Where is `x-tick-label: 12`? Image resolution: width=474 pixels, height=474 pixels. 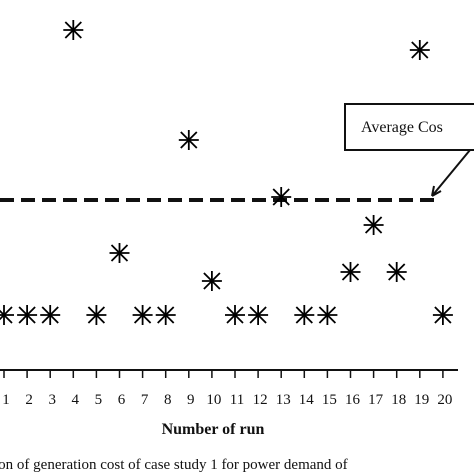
x-tick-label: 12 is located at coordinates (260, 400).